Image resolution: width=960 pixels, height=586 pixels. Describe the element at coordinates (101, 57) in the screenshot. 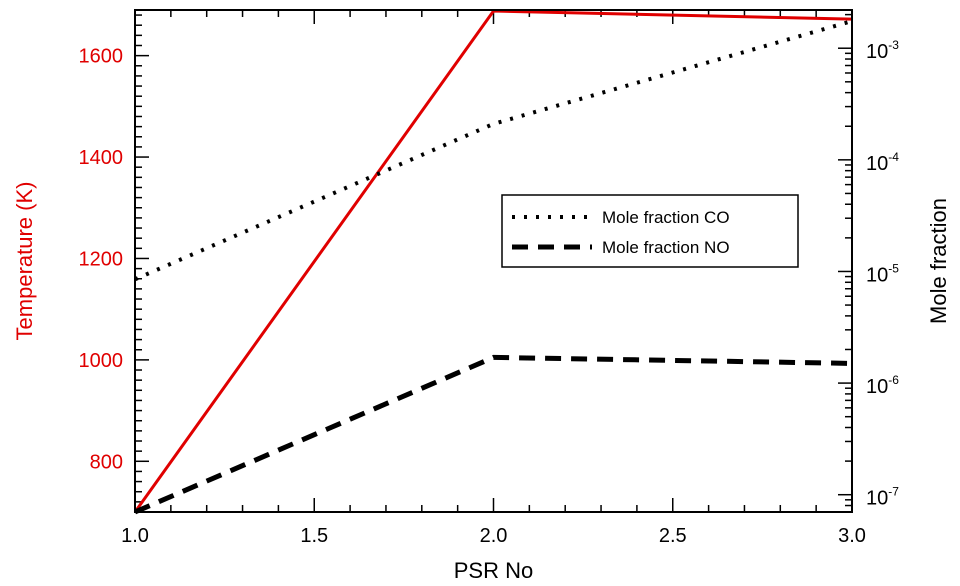

I see `left-tick-label: 1600` at that location.